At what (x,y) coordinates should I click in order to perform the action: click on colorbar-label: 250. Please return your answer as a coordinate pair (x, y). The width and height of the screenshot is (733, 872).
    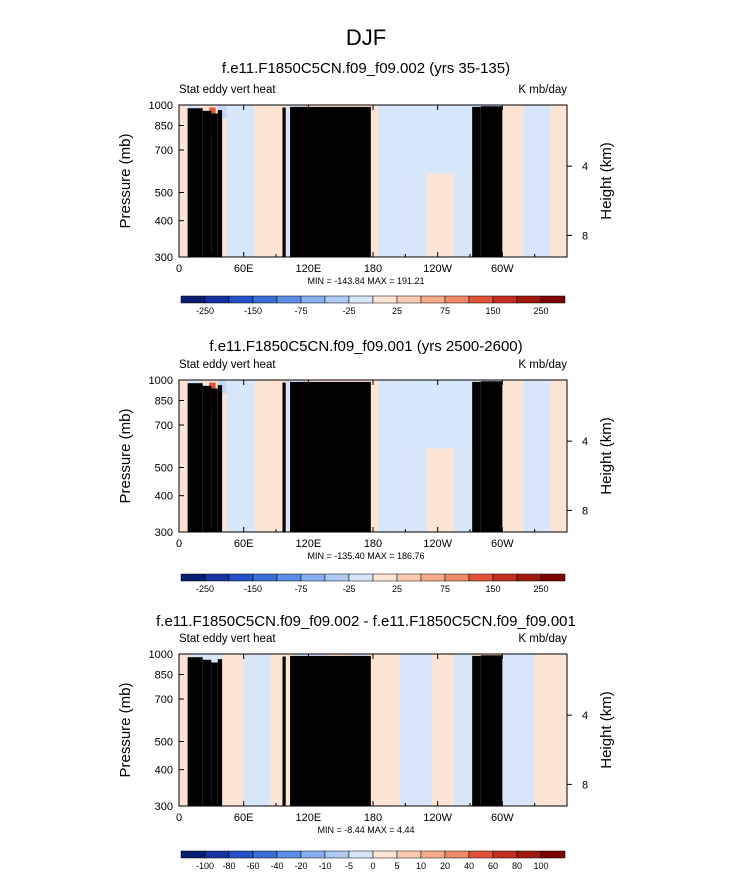
    Looking at the image, I should click on (540, 311).